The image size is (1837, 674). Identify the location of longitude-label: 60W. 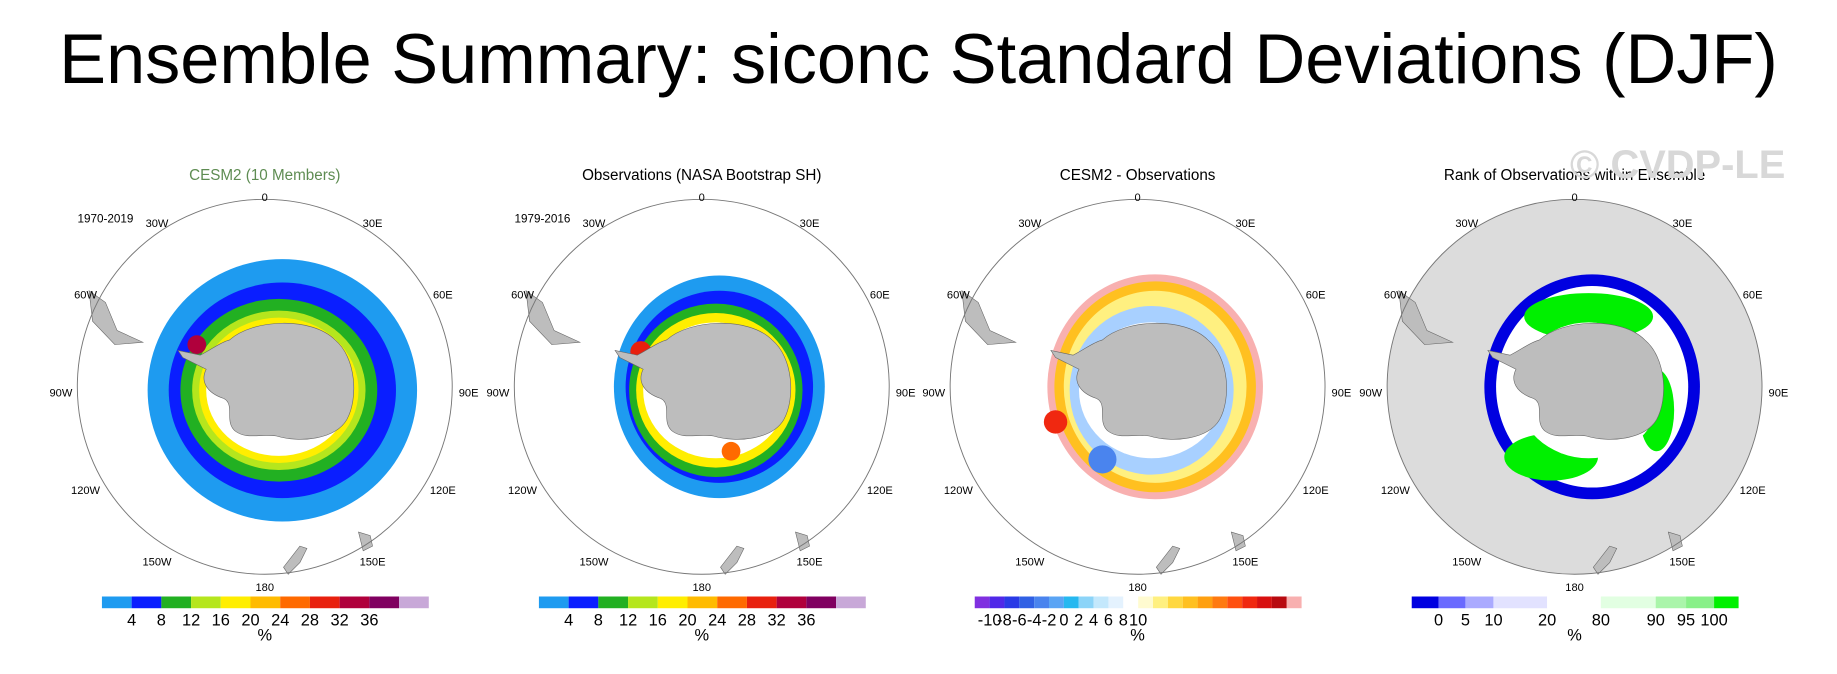
(1395, 295).